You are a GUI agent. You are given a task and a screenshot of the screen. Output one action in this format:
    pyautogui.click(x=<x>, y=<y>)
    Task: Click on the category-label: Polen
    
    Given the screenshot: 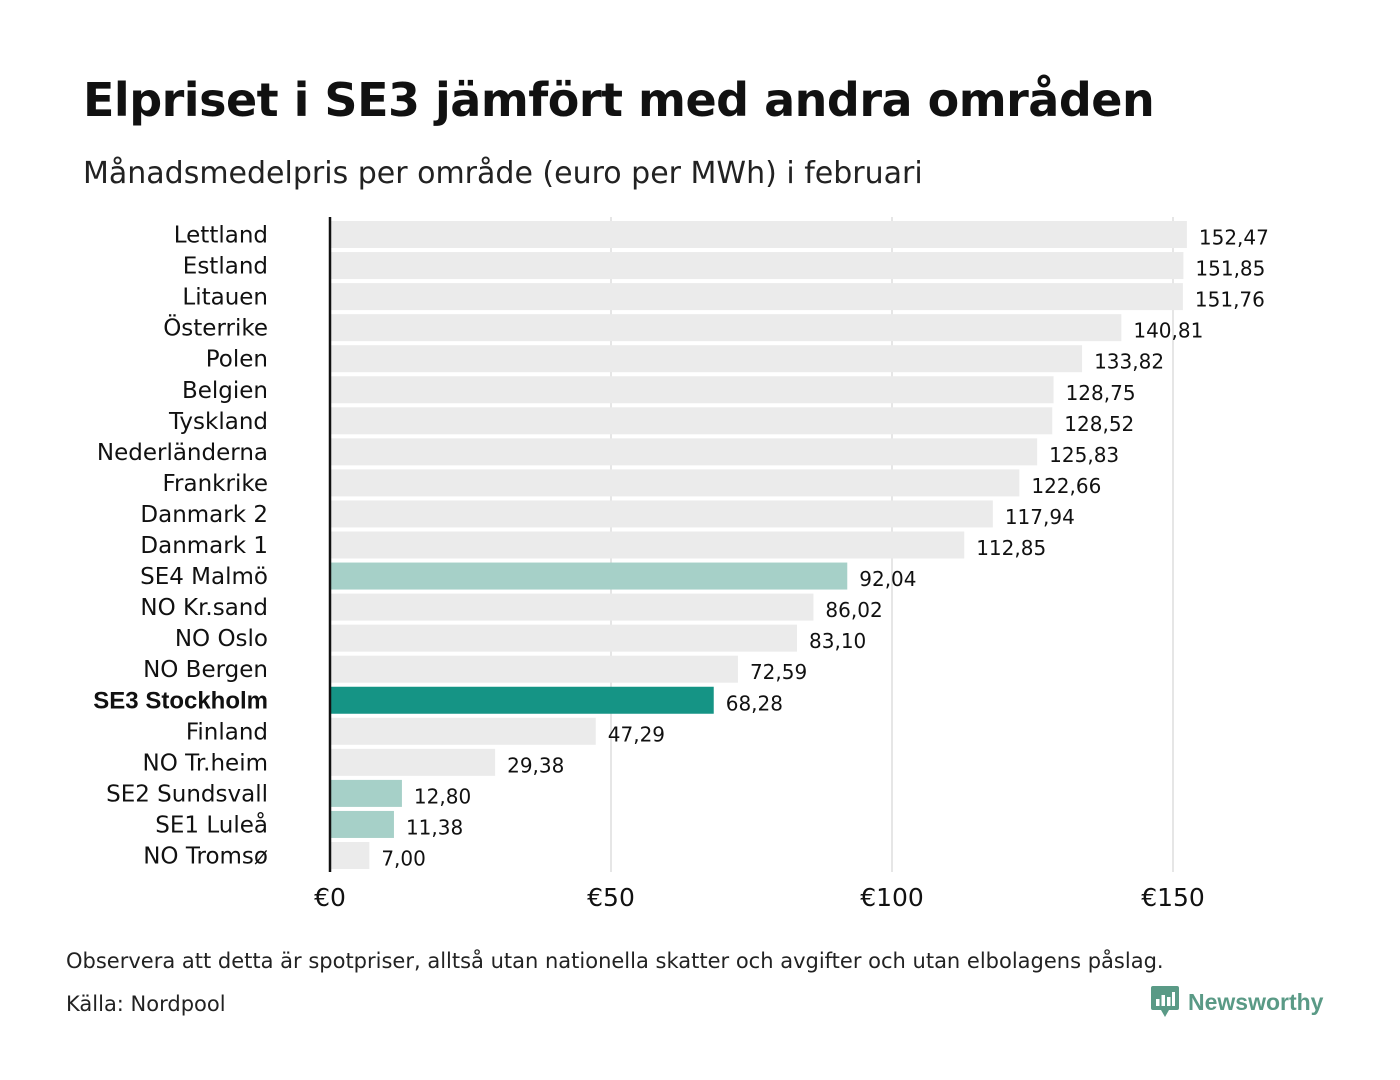 What is the action you would take?
    pyautogui.click(x=237, y=360)
    